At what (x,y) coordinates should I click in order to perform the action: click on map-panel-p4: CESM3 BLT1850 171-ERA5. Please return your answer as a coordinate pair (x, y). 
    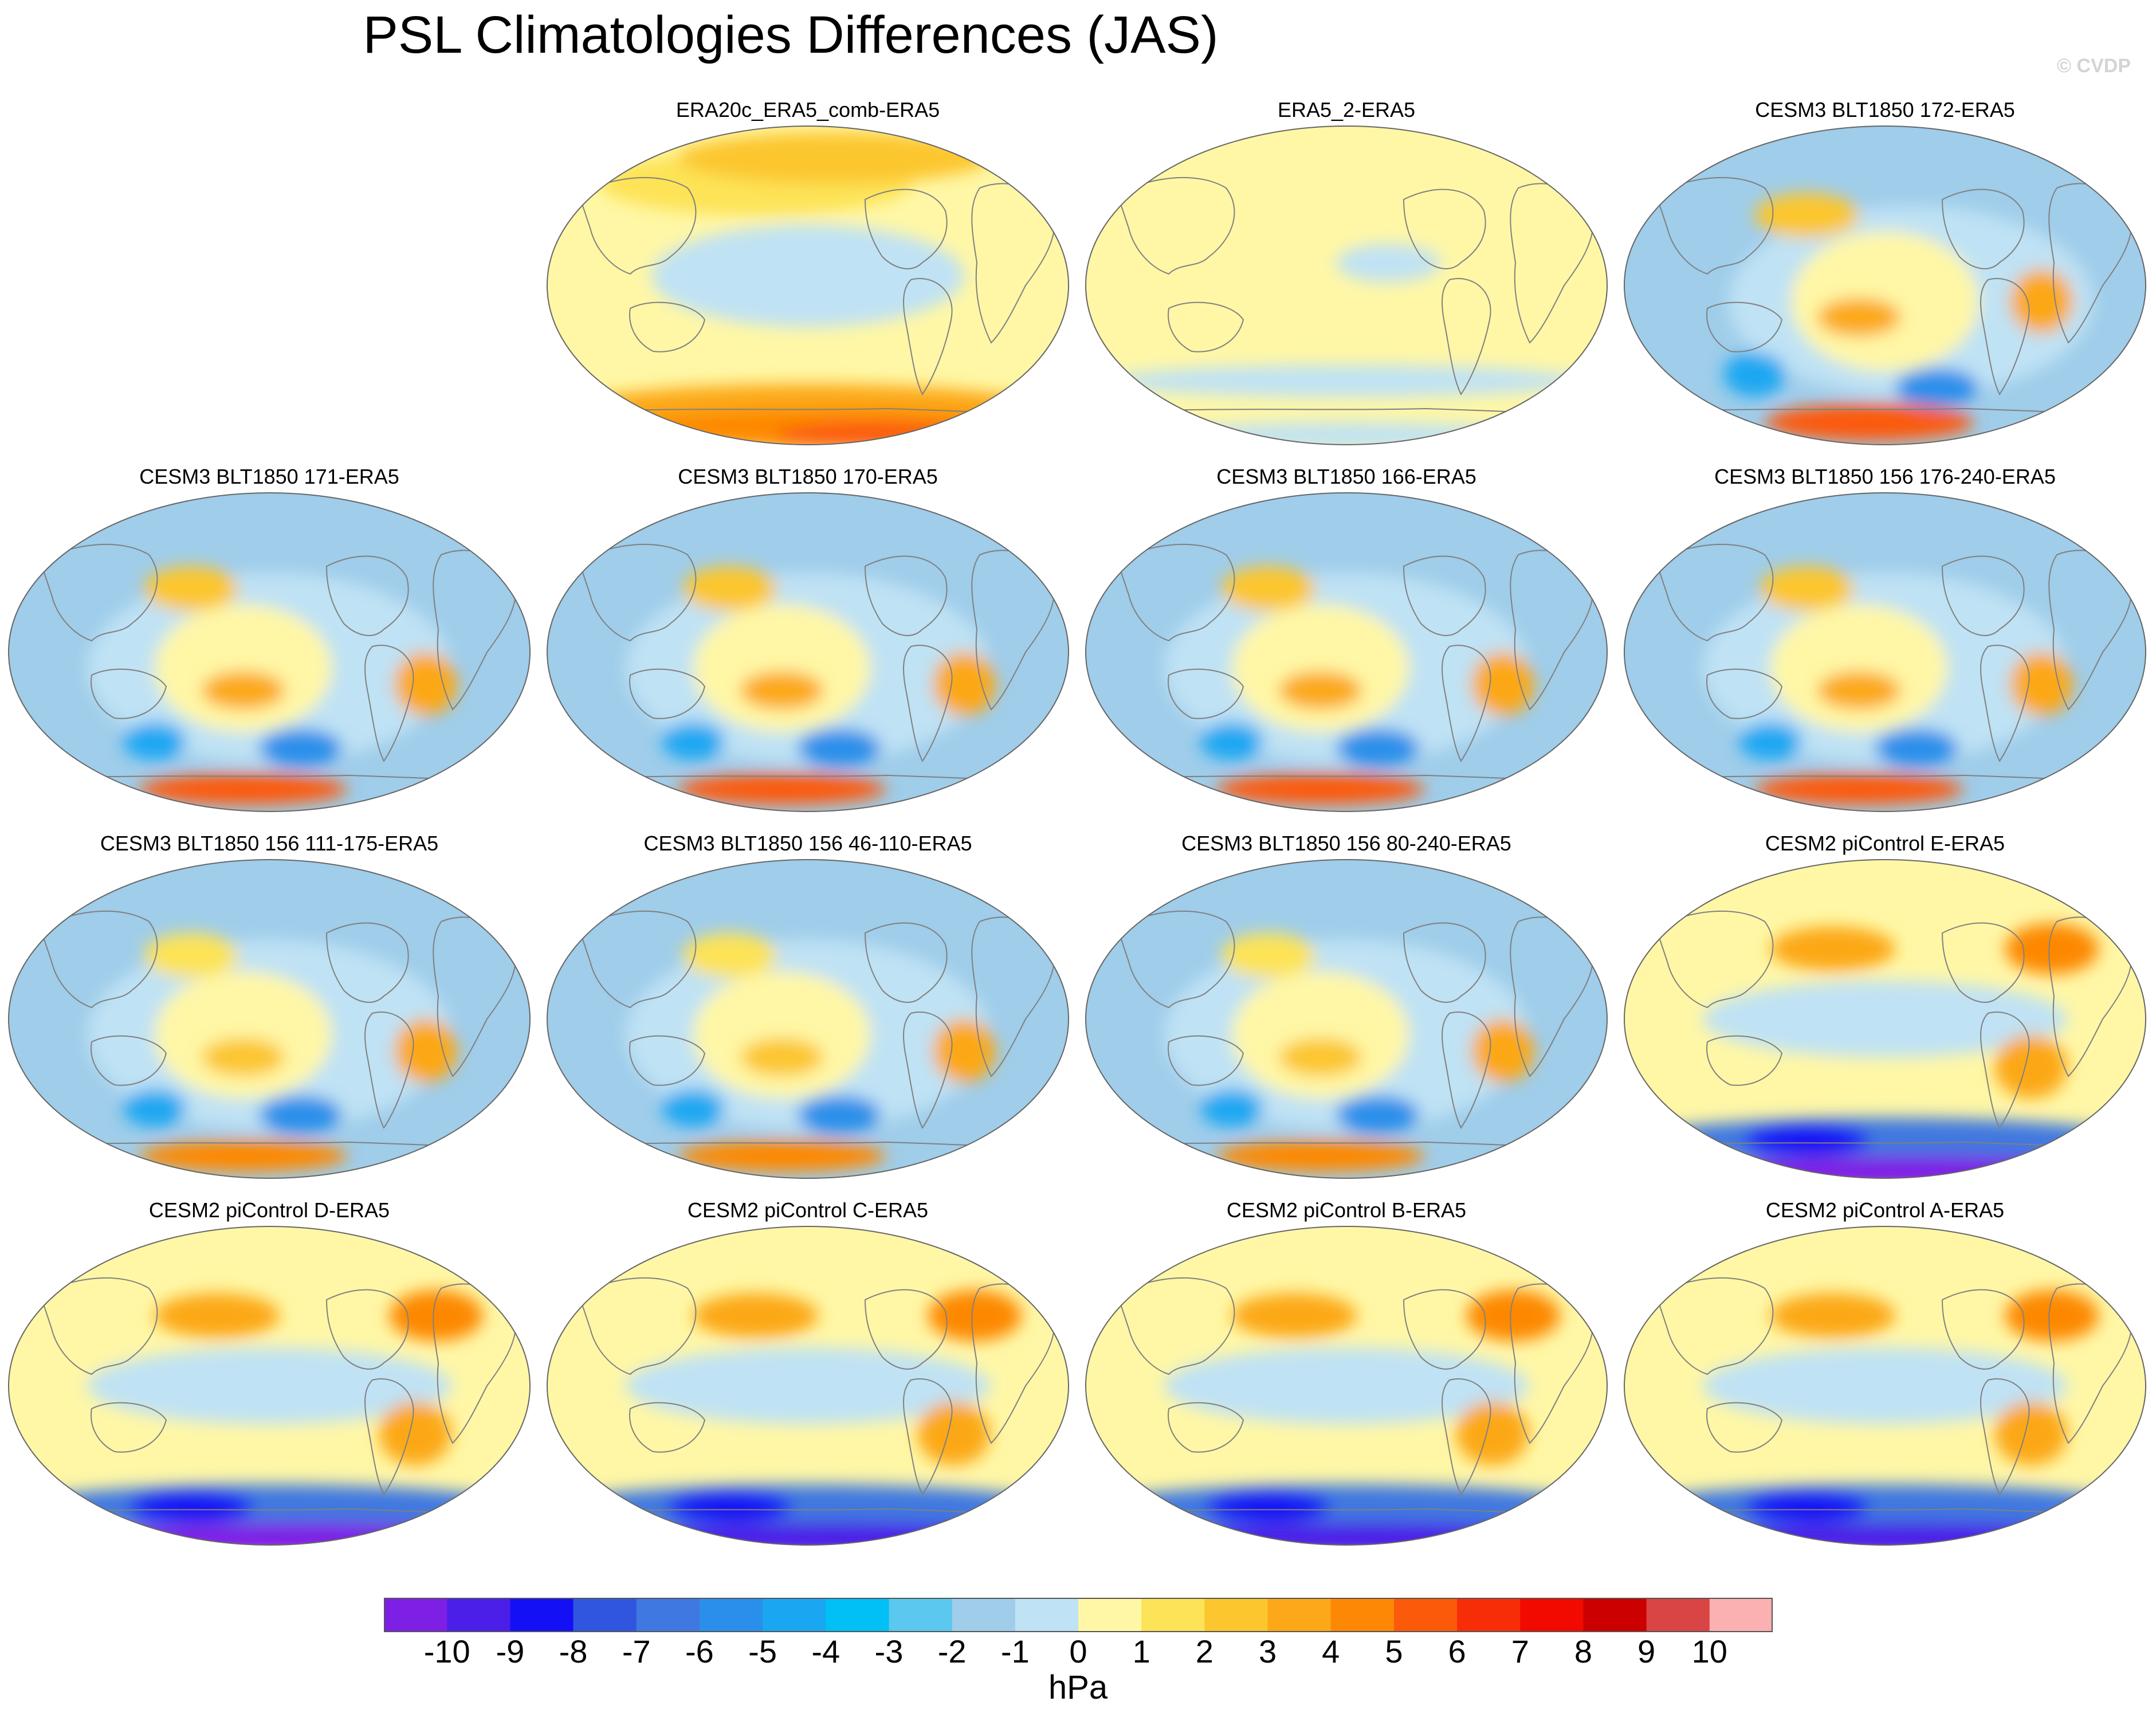
    Looking at the image, I should click on (269, 642).